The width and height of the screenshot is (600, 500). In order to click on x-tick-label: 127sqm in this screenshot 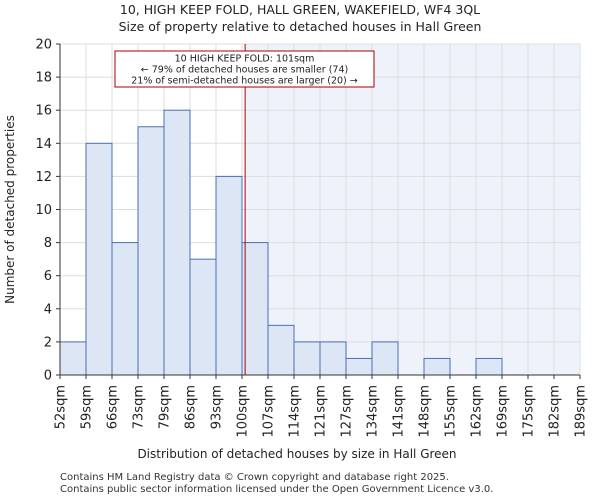, I will do `click(347, 411)`.